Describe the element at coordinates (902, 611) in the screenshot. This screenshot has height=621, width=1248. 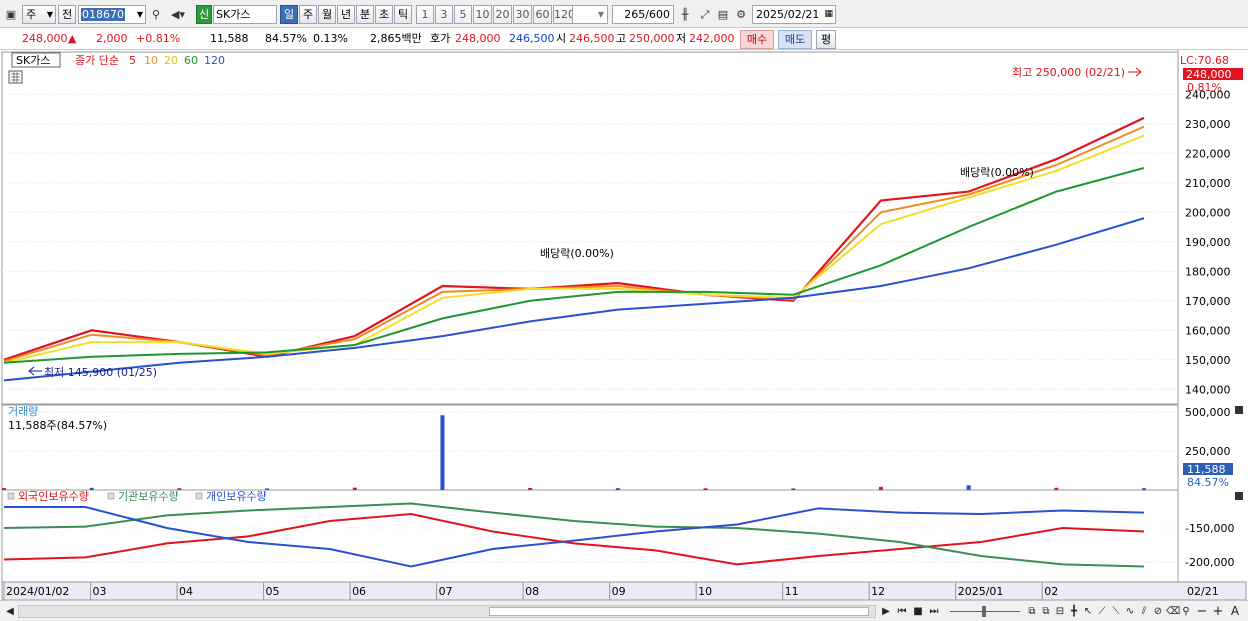
I see `skip-back-icon: ⏮` at that location.